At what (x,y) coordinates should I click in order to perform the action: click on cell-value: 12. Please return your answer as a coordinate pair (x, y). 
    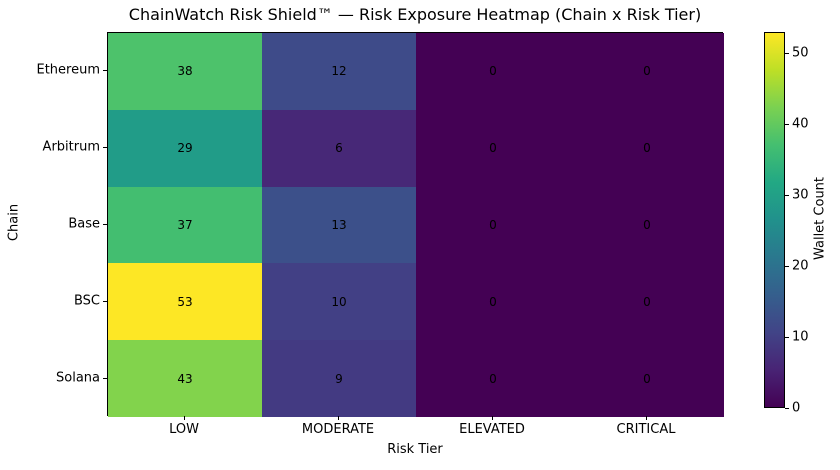
    Looking at the image, I should click on (339, 71).